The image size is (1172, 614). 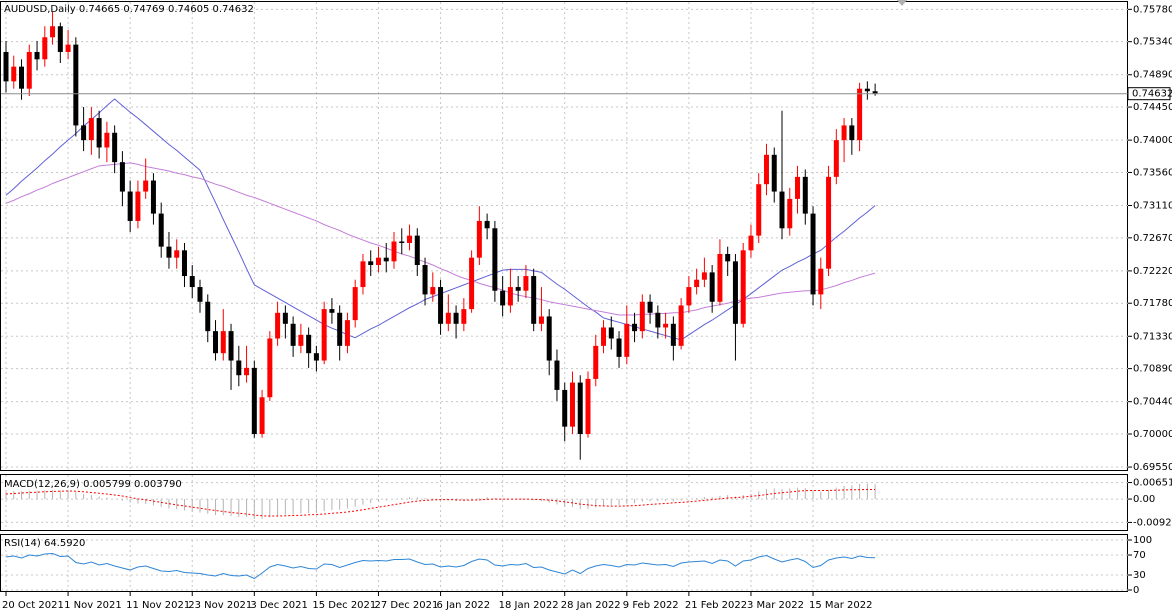 I want to click on x-tick-label: 15 Dec 2021, so click(x=344, y=605).